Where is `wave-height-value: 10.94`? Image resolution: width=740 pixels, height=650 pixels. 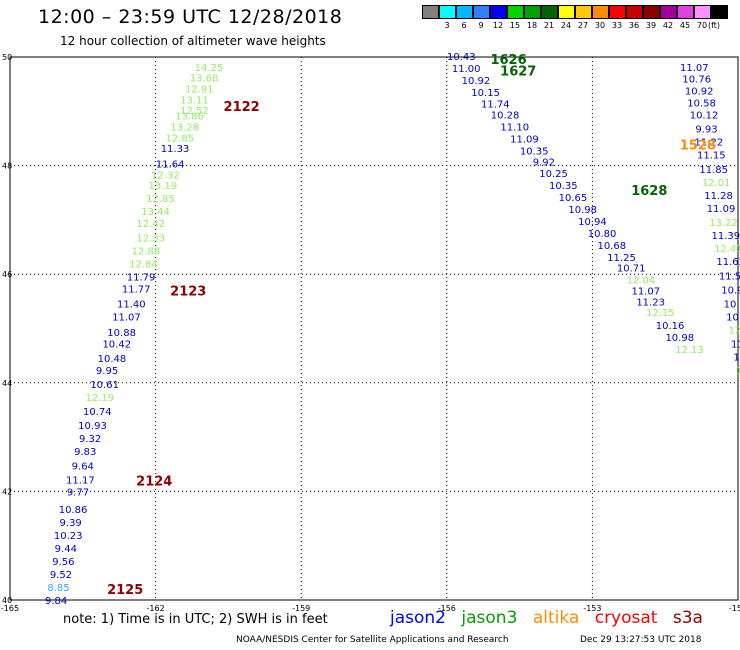 wave-height-value: 10.94 is located at coordinates (592, 222).